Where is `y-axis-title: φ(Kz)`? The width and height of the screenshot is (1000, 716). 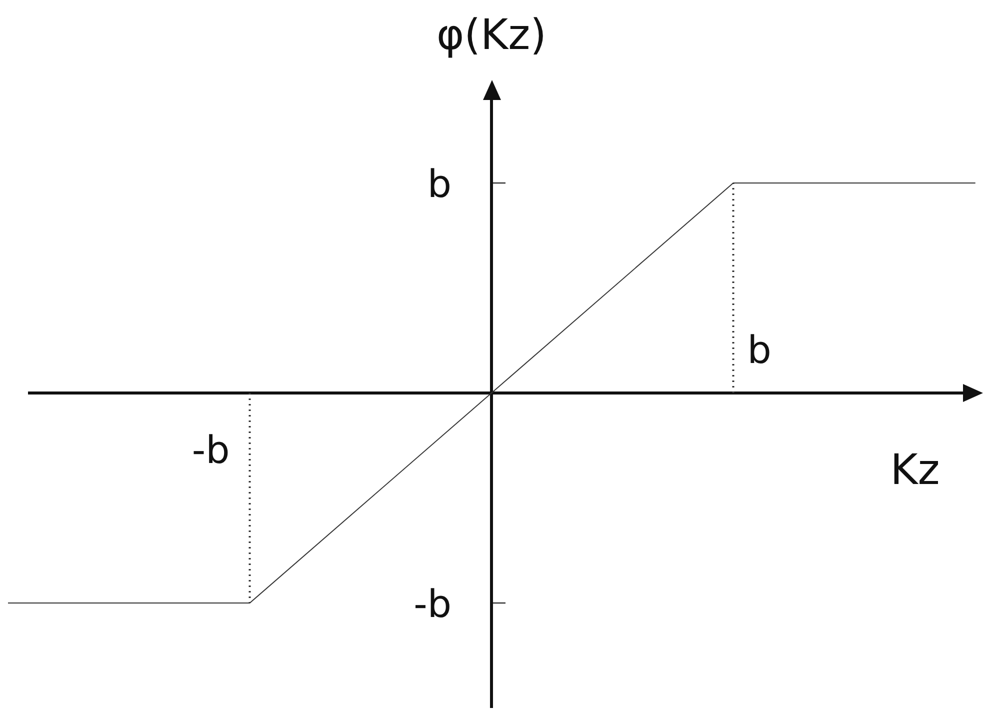 y-axis-title: φ(Kz) is located at coordinates (491, 34).